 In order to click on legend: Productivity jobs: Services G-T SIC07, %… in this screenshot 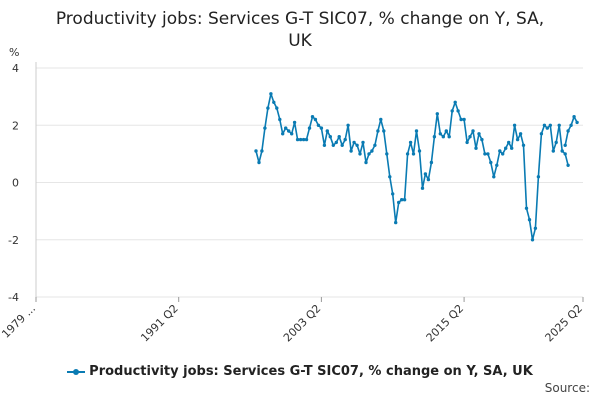, I will do `click(300, 371)`.